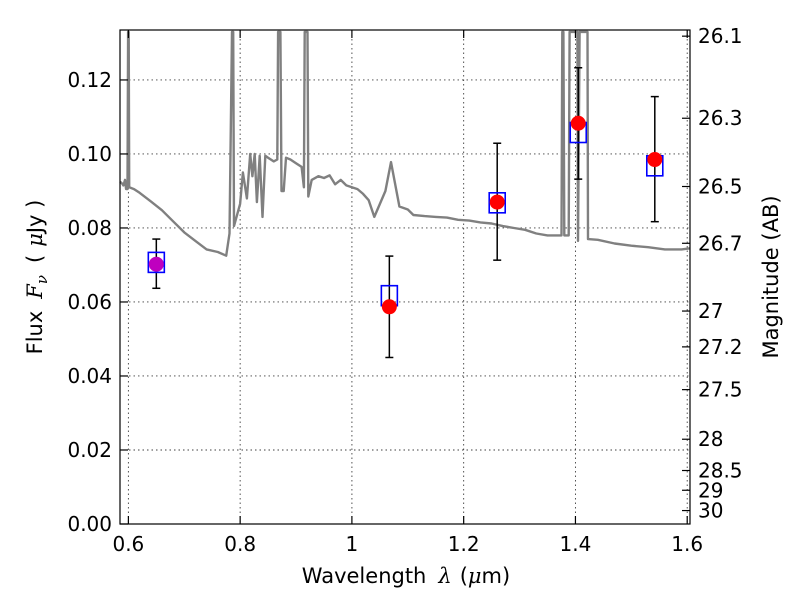 This screenshot has height=600, width=800. What do you see at coordinates (89, 524) in the screenshot?
I see `y-tick-label: 0.00` at bounding box center [89, 524].